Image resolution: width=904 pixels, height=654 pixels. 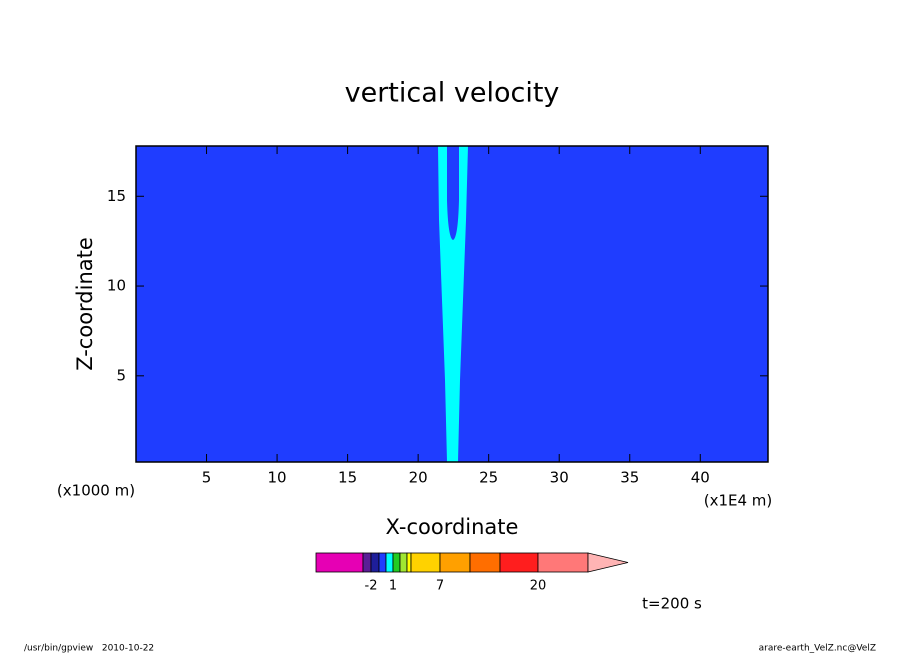 What do you see at coordinates (559, 478) in the screenshot?
I see `x-tick-label: 30` at bounding box center [559, 478].